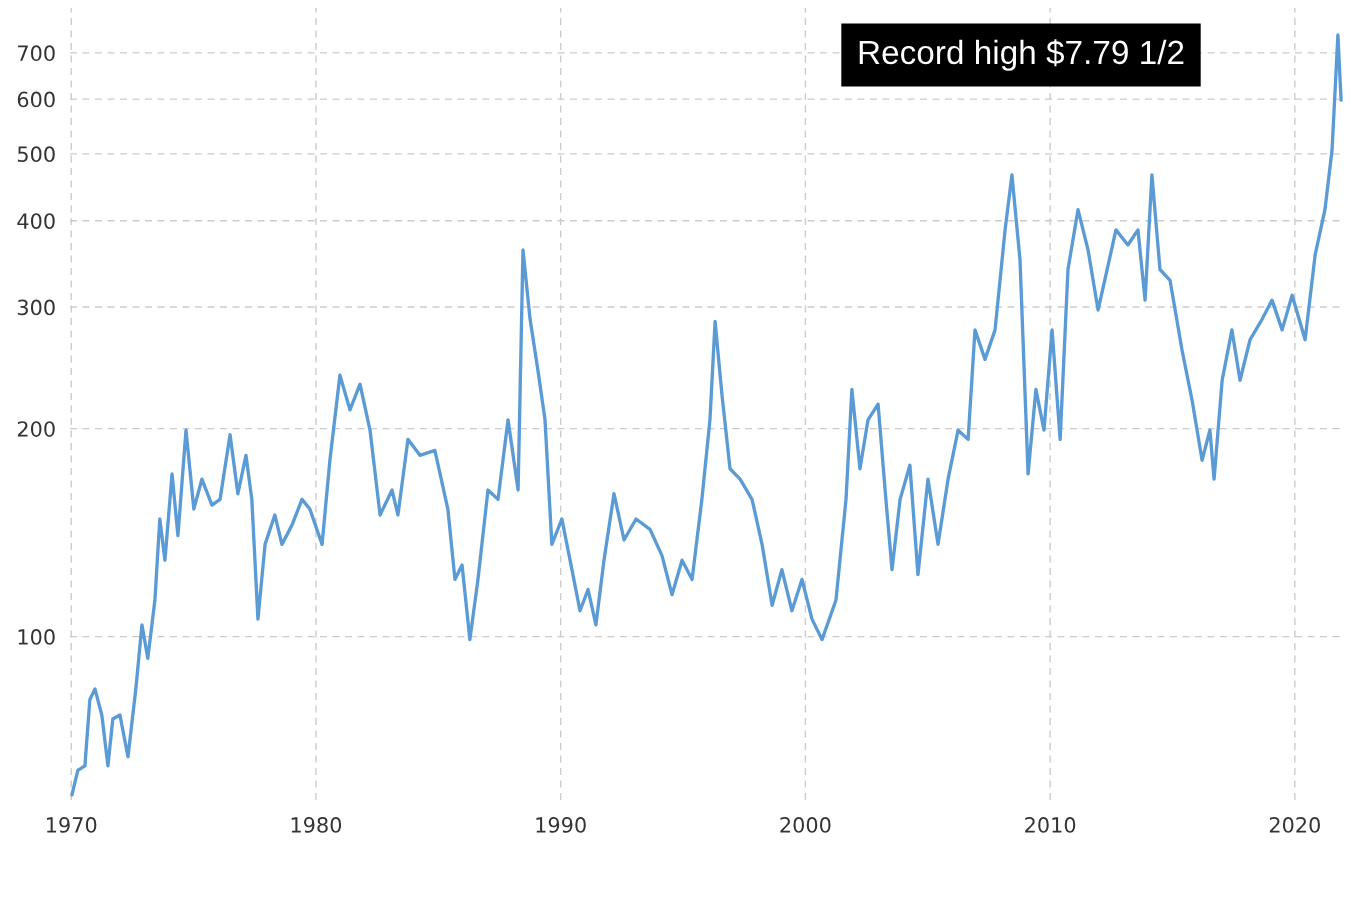 This screenshot has width=1367, height=914. I want to click on x-tick-label: 1970, so click(72, 825).